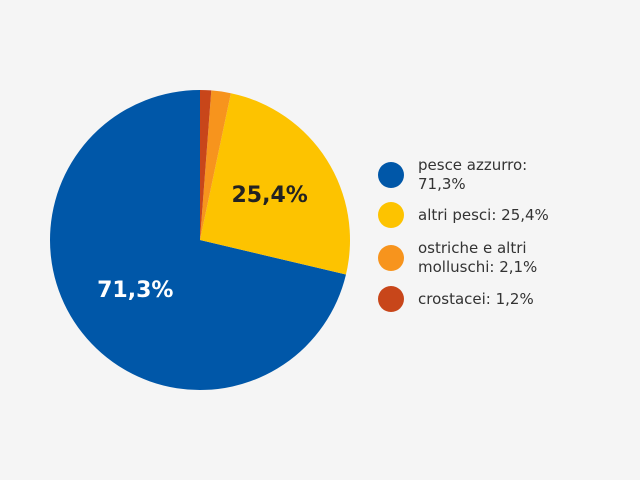 This screenshot has width=640, height=480. What do you see at coordinates (478, 257) in the screenshot?
I see `legend-label: ostriche e altri molluschi: 2,1%` at bounding box center [478, 257].